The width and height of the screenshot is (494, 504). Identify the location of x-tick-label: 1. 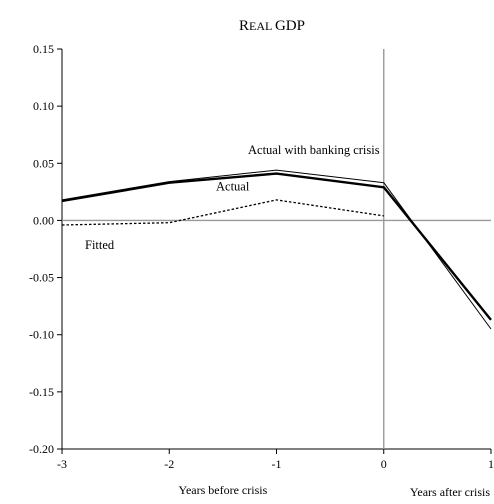
(491, 464).